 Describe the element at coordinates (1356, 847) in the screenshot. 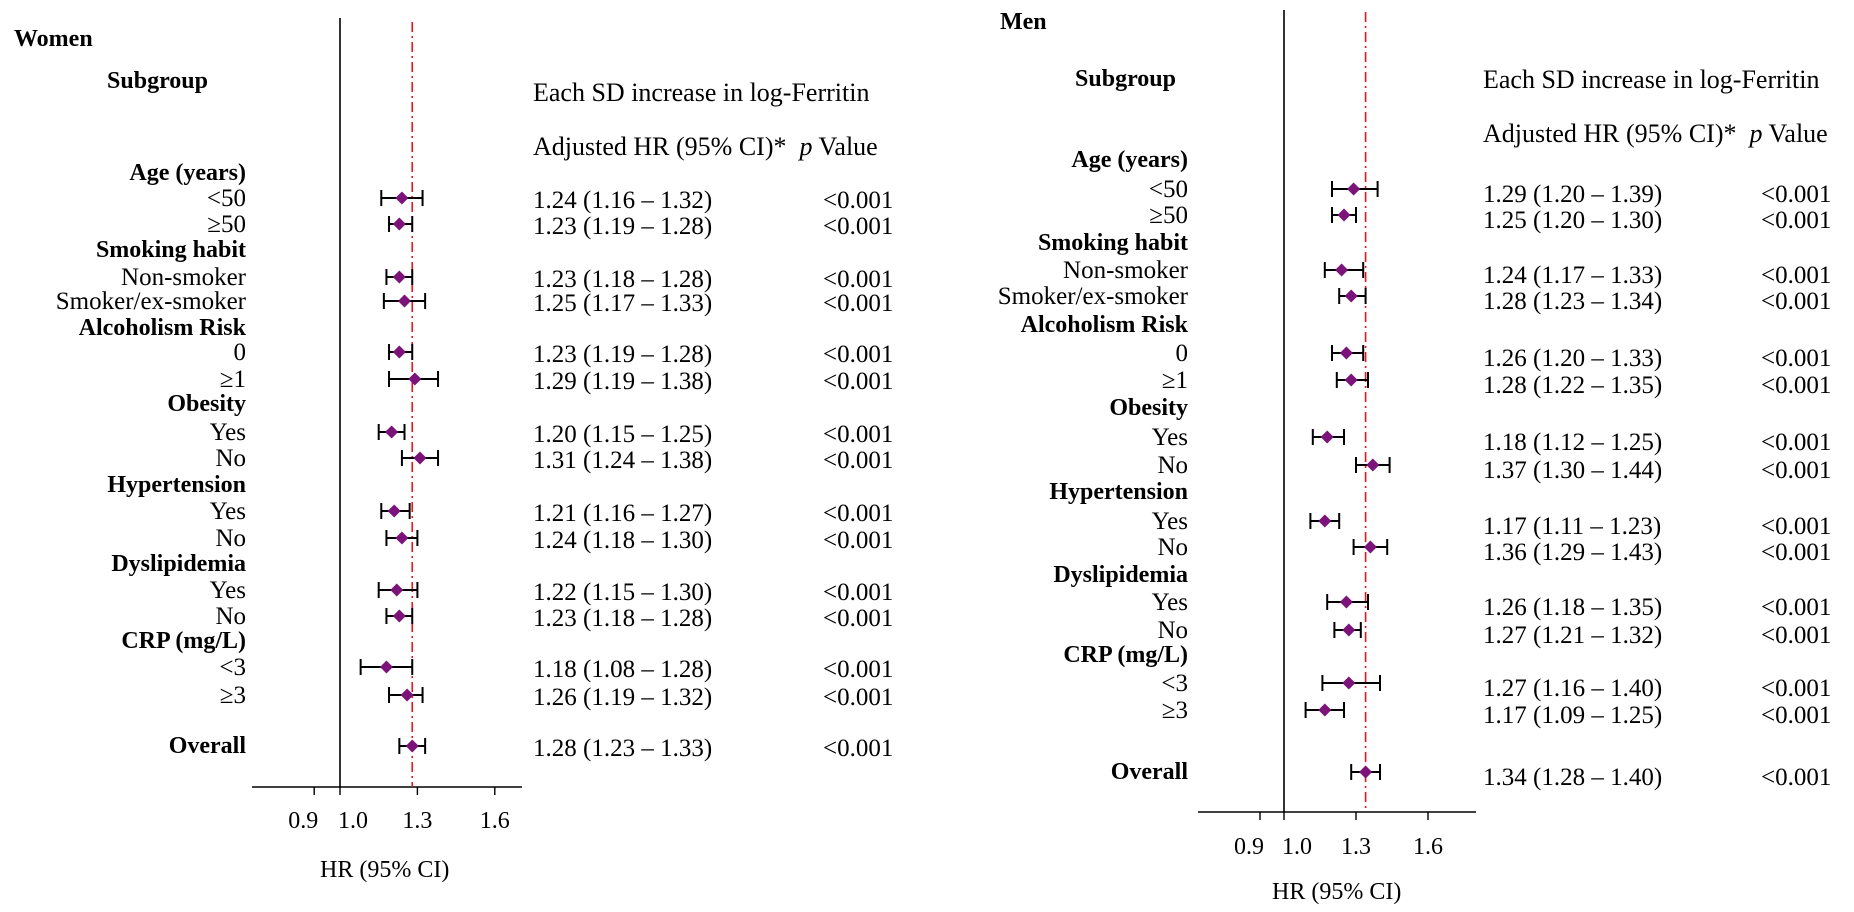

I see `x-tick-label: 1.3` at that location.